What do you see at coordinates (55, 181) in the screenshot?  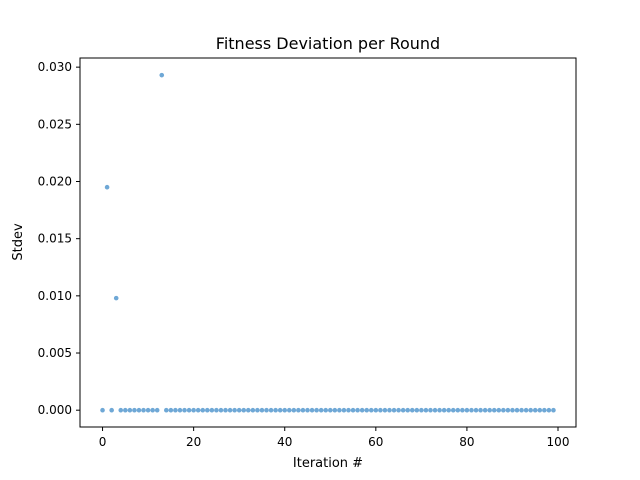 I see `y-tick-label: 0.020` at bounding box center [55, 181].